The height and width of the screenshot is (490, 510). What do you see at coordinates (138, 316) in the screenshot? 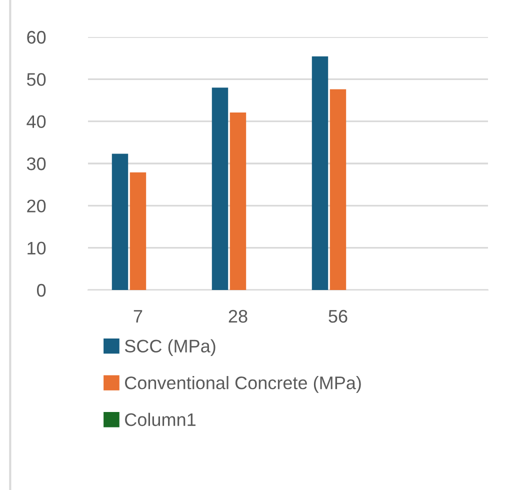
I see `x-tick-label: 7` at bounding box center [138, 316].